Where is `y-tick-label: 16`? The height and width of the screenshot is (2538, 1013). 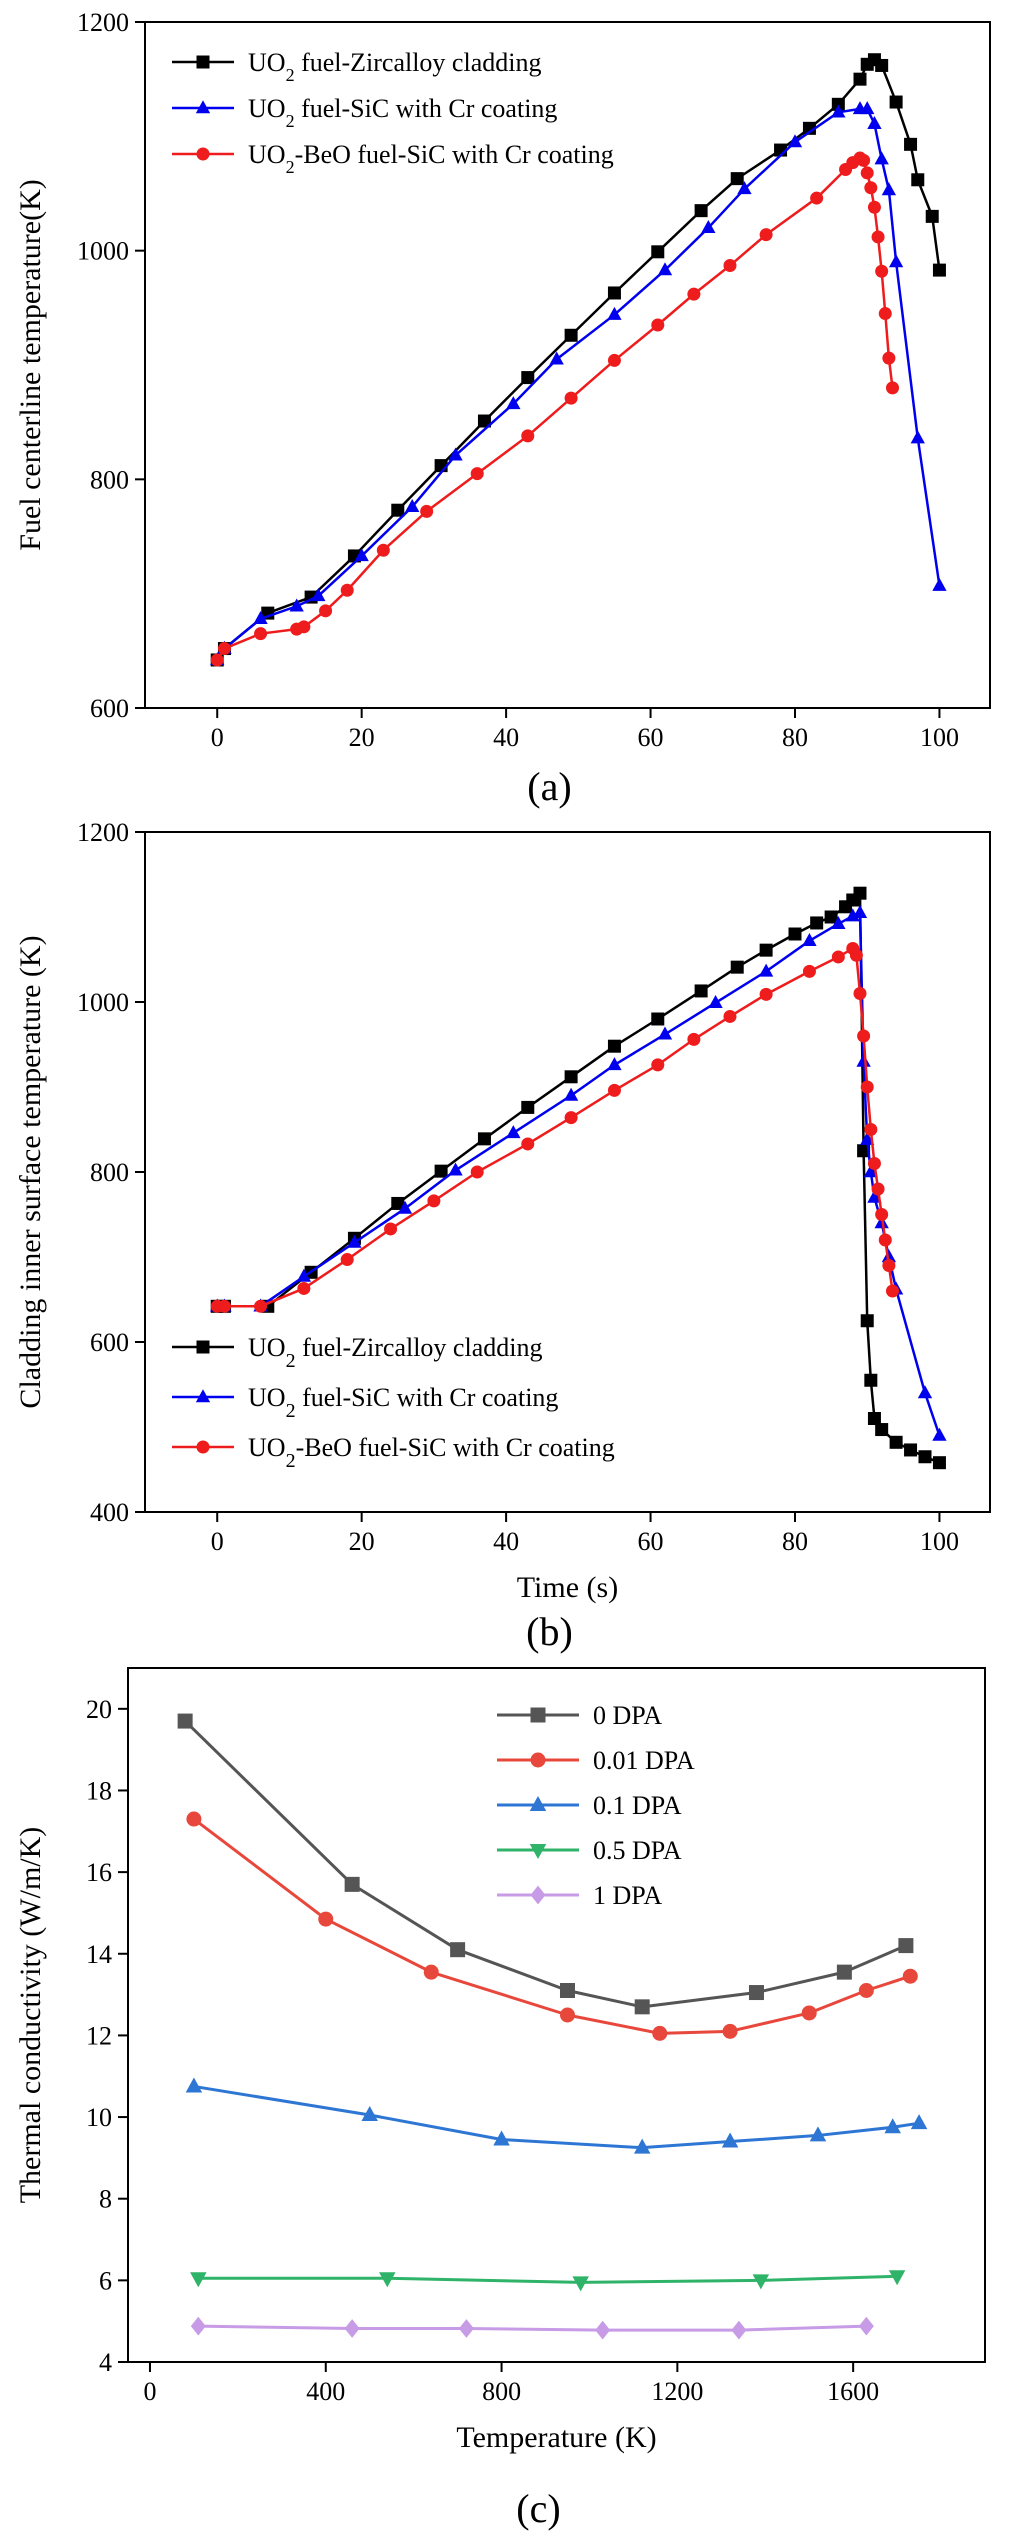 y-tick-label: 16 is located at coordinates (99, 1872).